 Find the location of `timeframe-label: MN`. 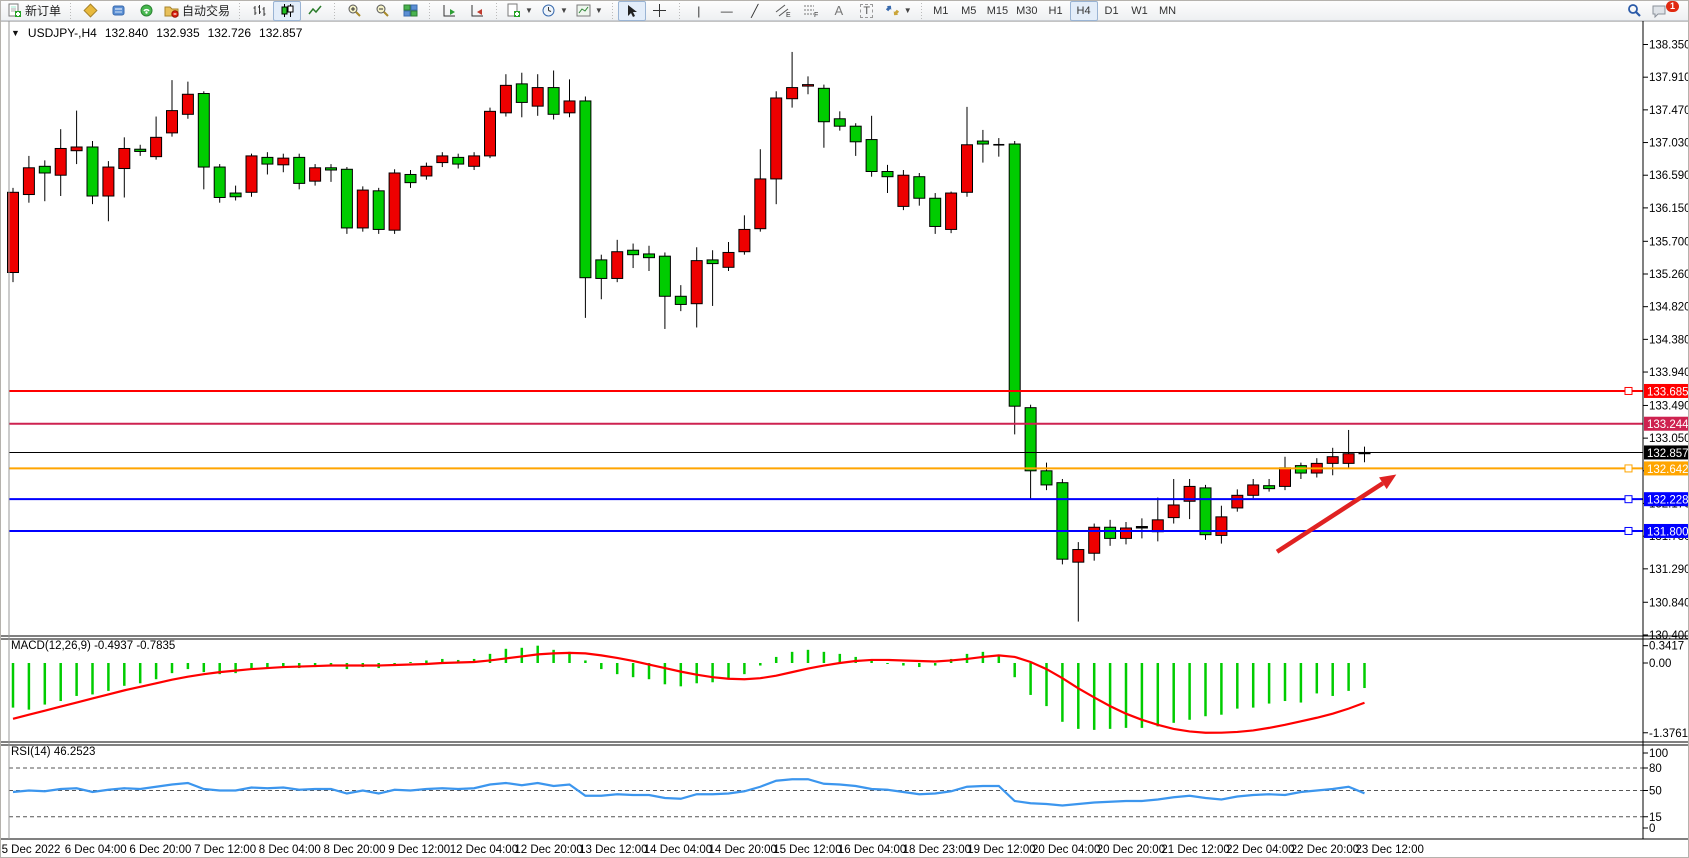

timeframe-label: MN is located at coordinates (1167, 10).